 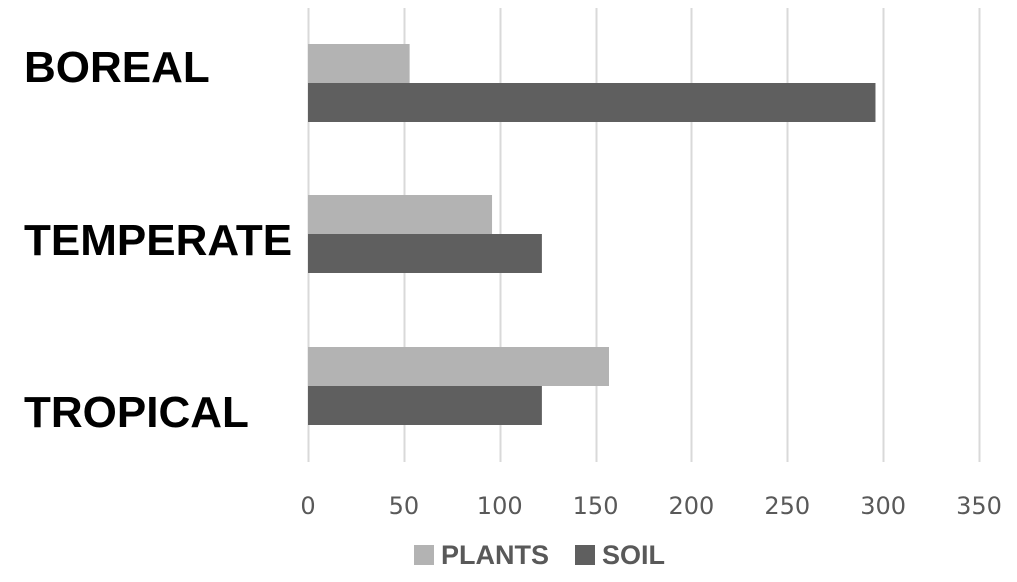 What do you see at coordinates (585, 555) in the screenshot?
I see `legend-swatch-soil` at bounding box center [585, 555].